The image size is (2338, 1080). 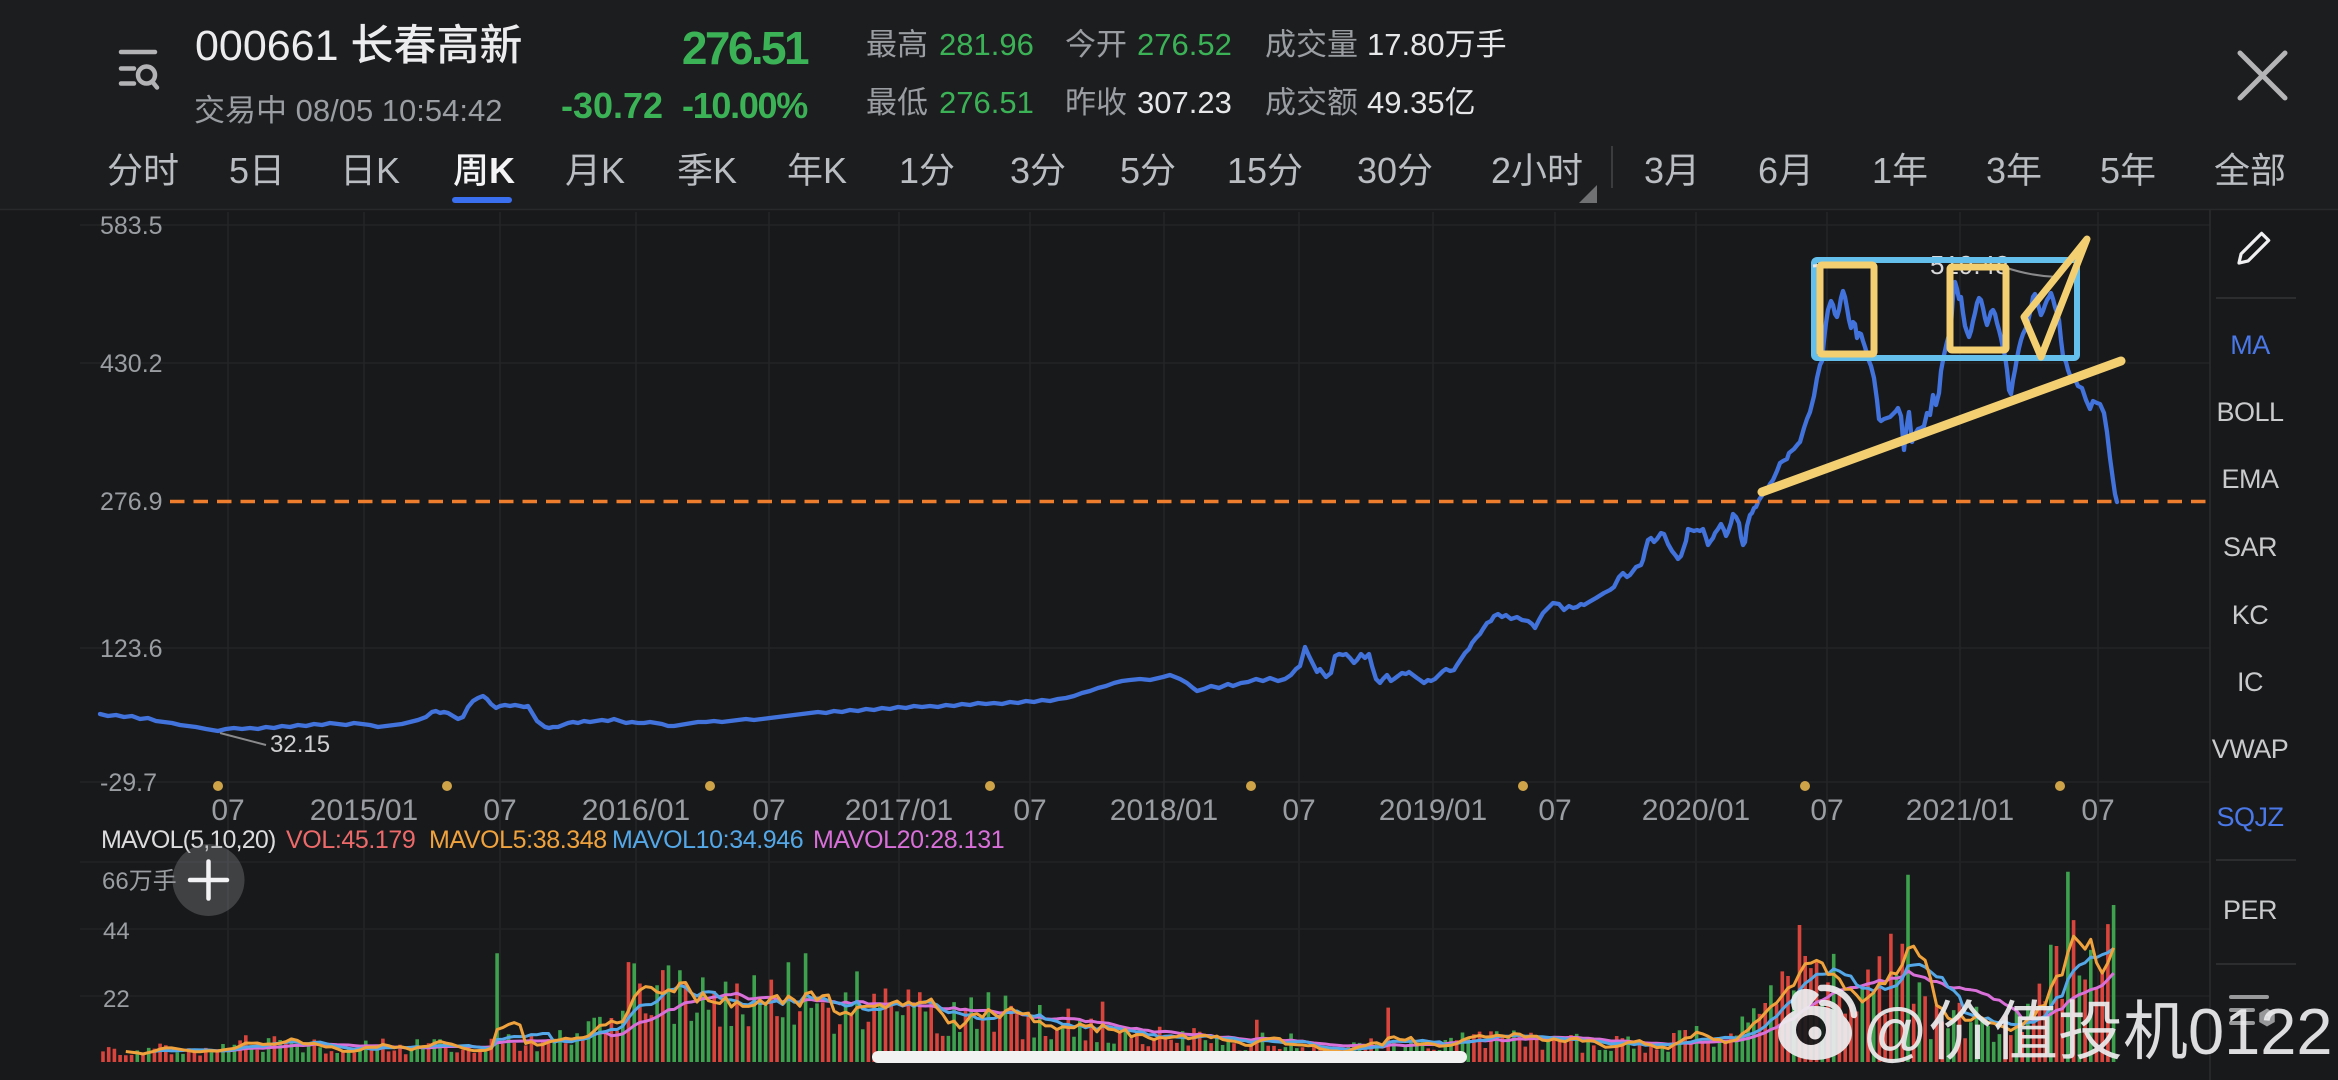 What do you see at coordinates (1768, 170) in the screenshot?
I see `svg-text: 6` at bounding box center [1768, 170].